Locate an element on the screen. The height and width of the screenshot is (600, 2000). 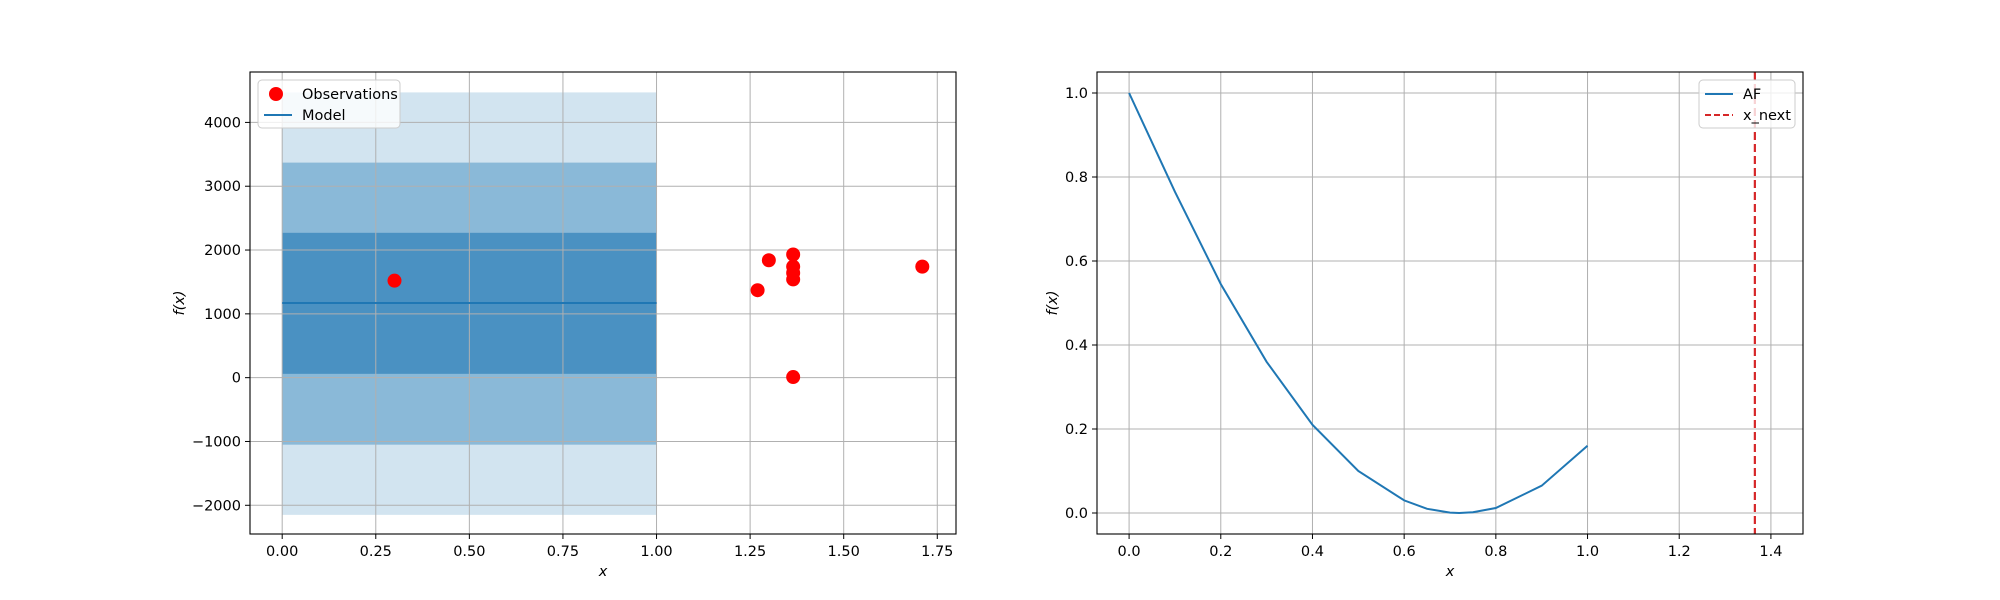
x-tick-label: 1.25 is located at coordinates (750, 552).